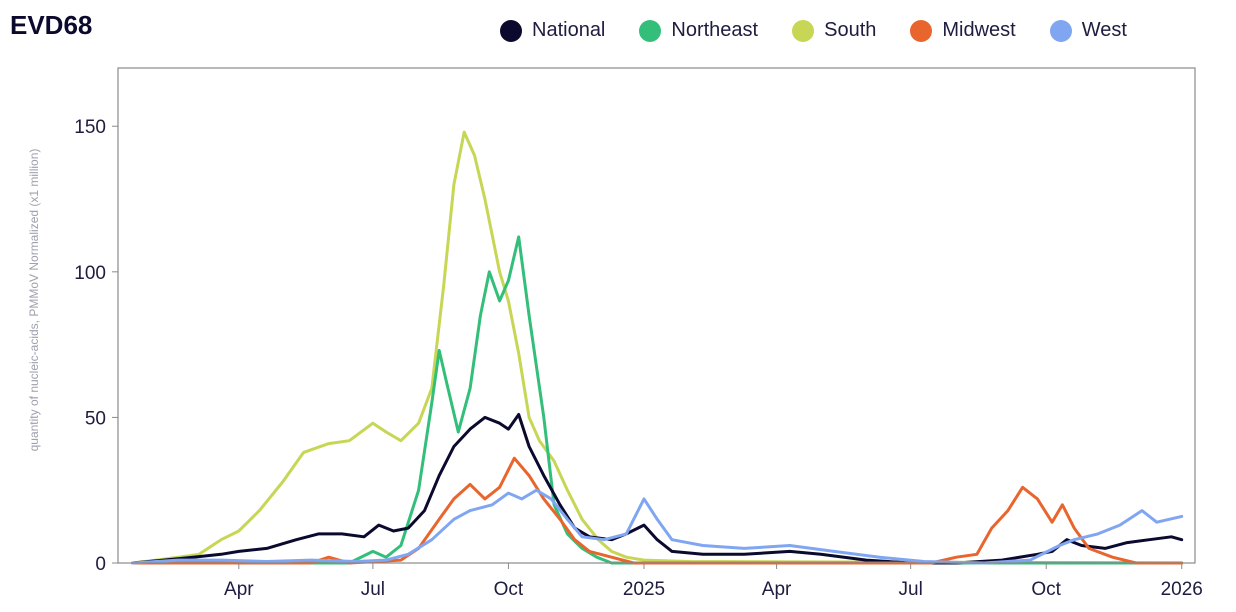 The width and height of the screenshot is (1236, 612). I want to click on legend-item-northeast: Northeast, so click(698, 30).